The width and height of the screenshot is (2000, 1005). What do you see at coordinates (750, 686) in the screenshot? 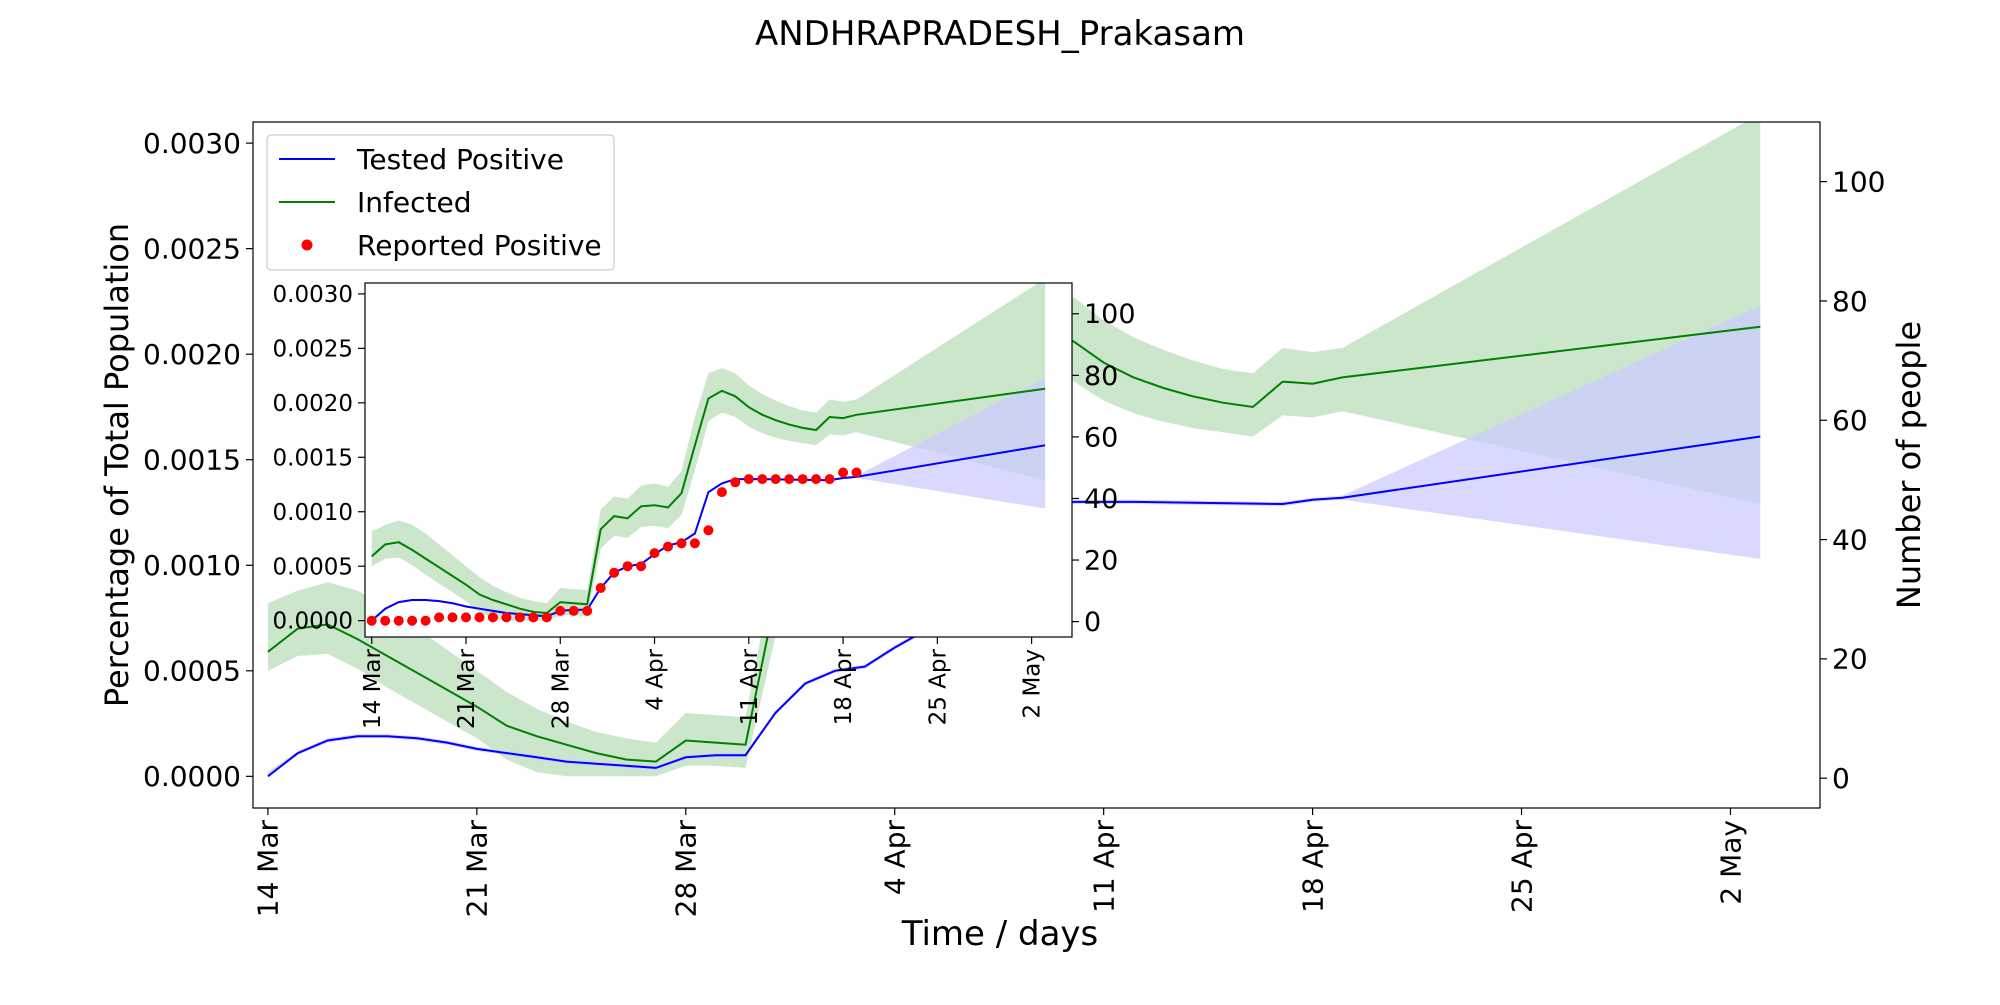
I see `inset-x-tick-label: 11 Apr` at bounding box center [750, 686].